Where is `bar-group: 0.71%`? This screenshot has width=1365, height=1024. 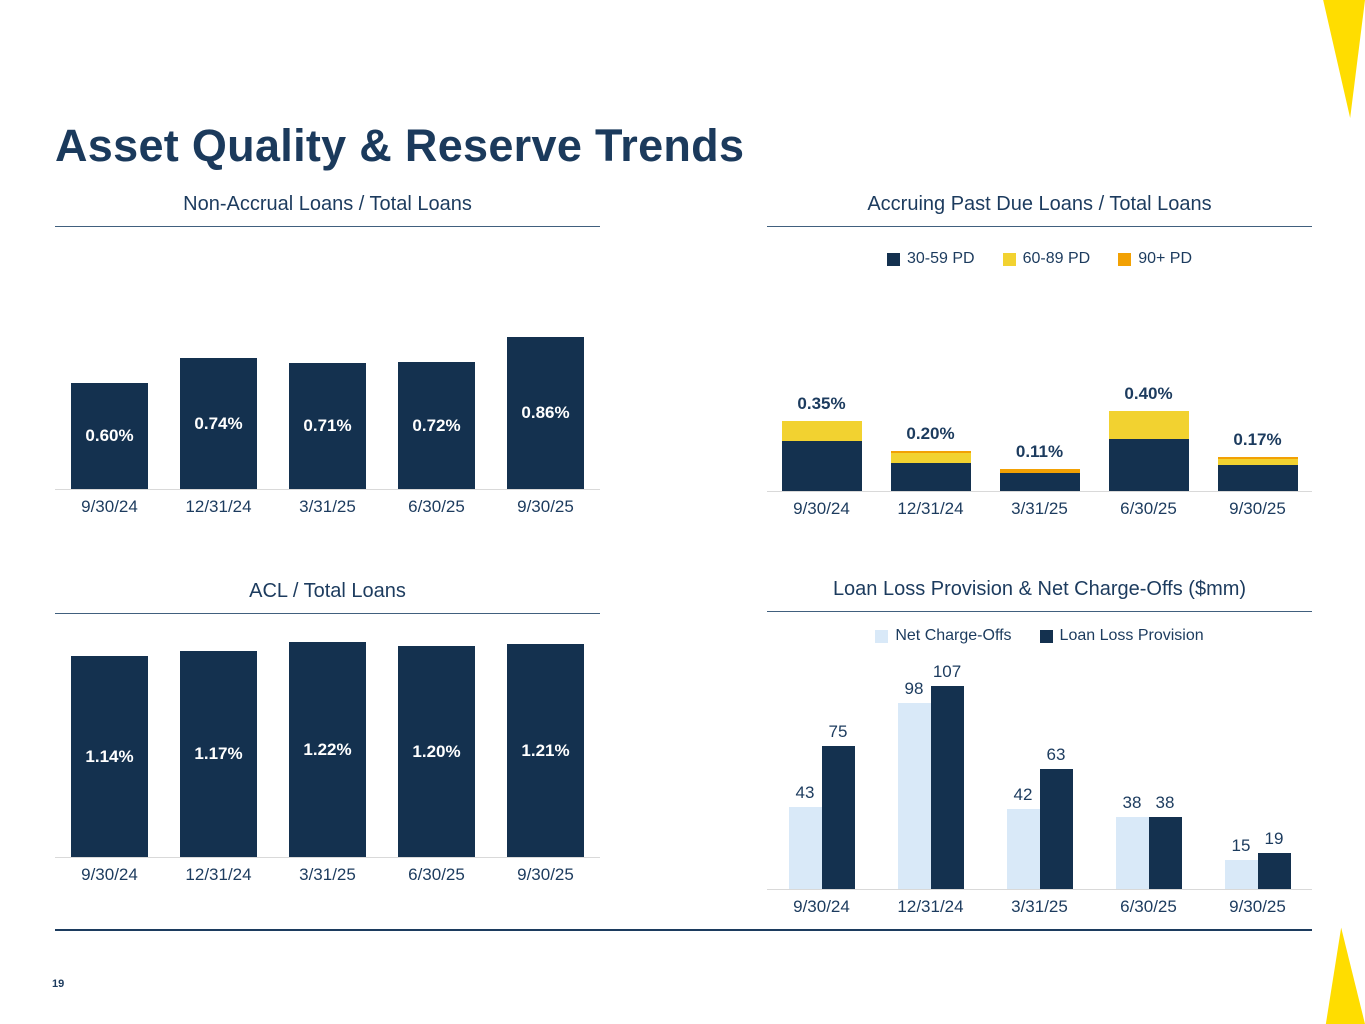 bar-group: 0.71% is located at coordinates (327, 358).